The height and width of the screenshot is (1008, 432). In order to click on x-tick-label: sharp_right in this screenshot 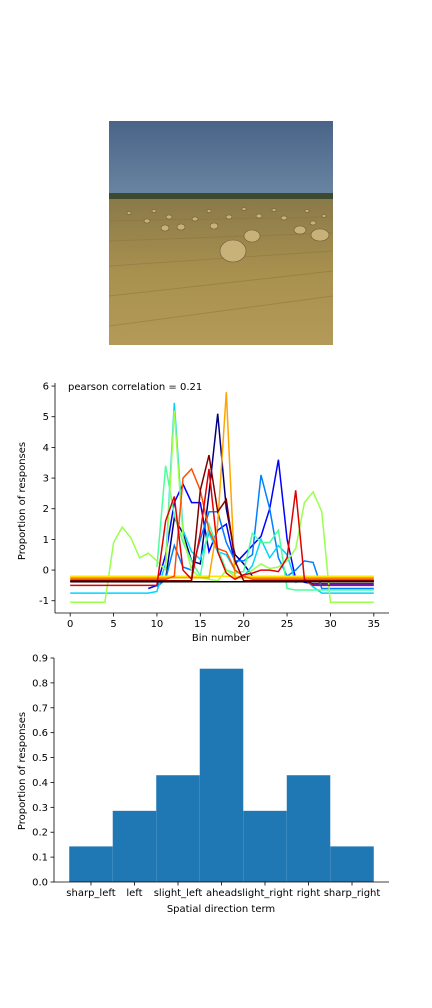, I will do `click(352, 893)`.